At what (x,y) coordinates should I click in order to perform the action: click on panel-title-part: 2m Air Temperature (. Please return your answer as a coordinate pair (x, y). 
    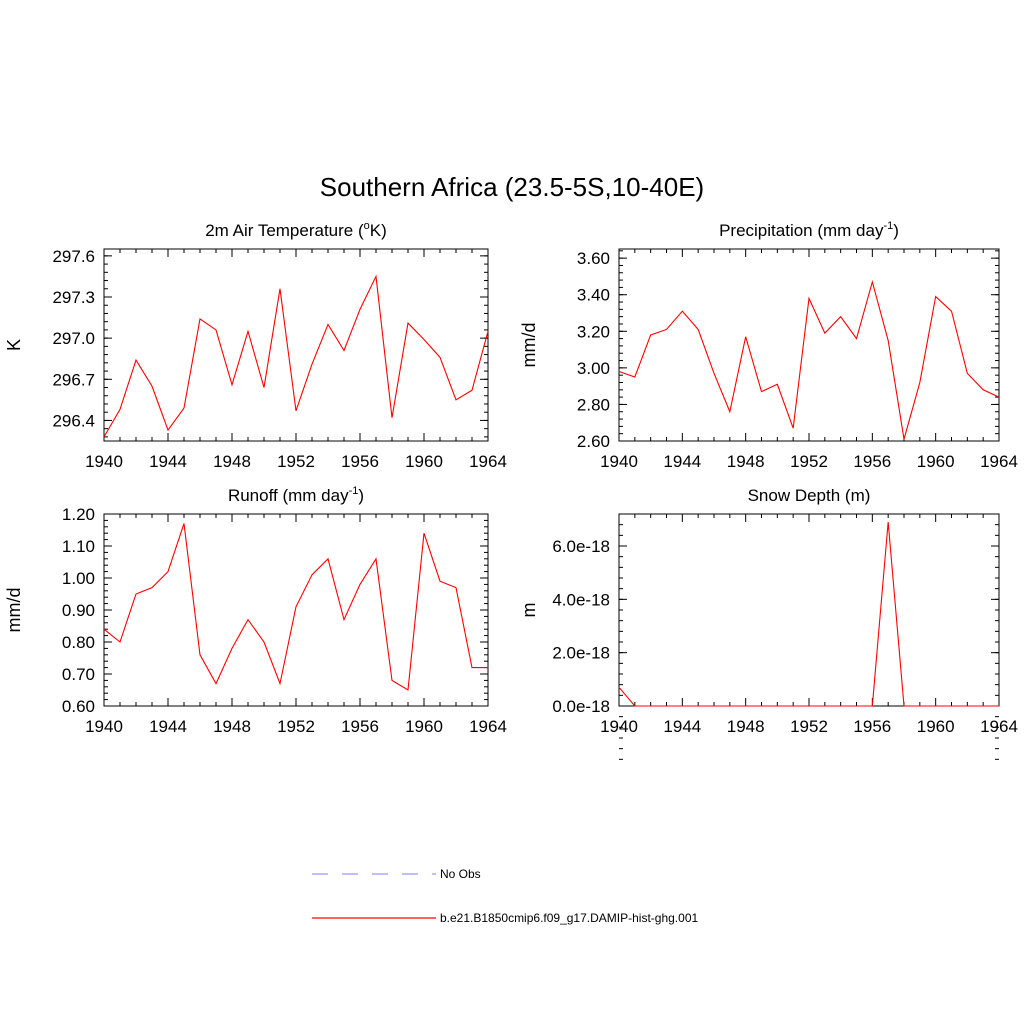
    Looking at the image, I should click on (284, 230).